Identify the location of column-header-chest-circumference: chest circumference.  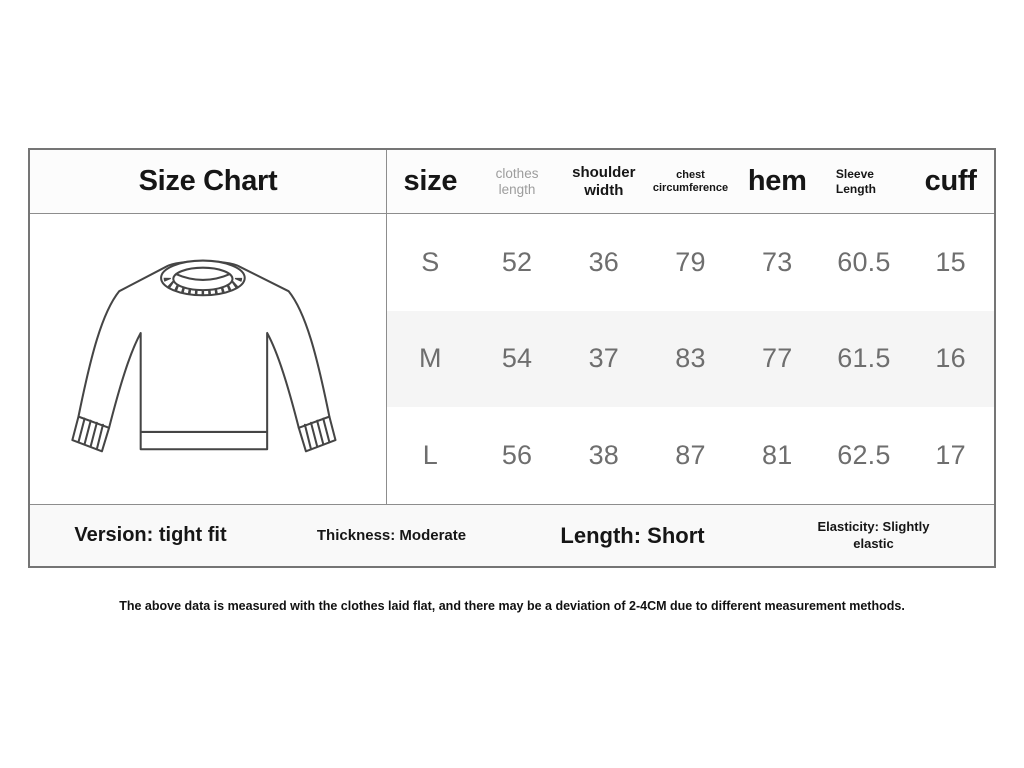
(690, 181).